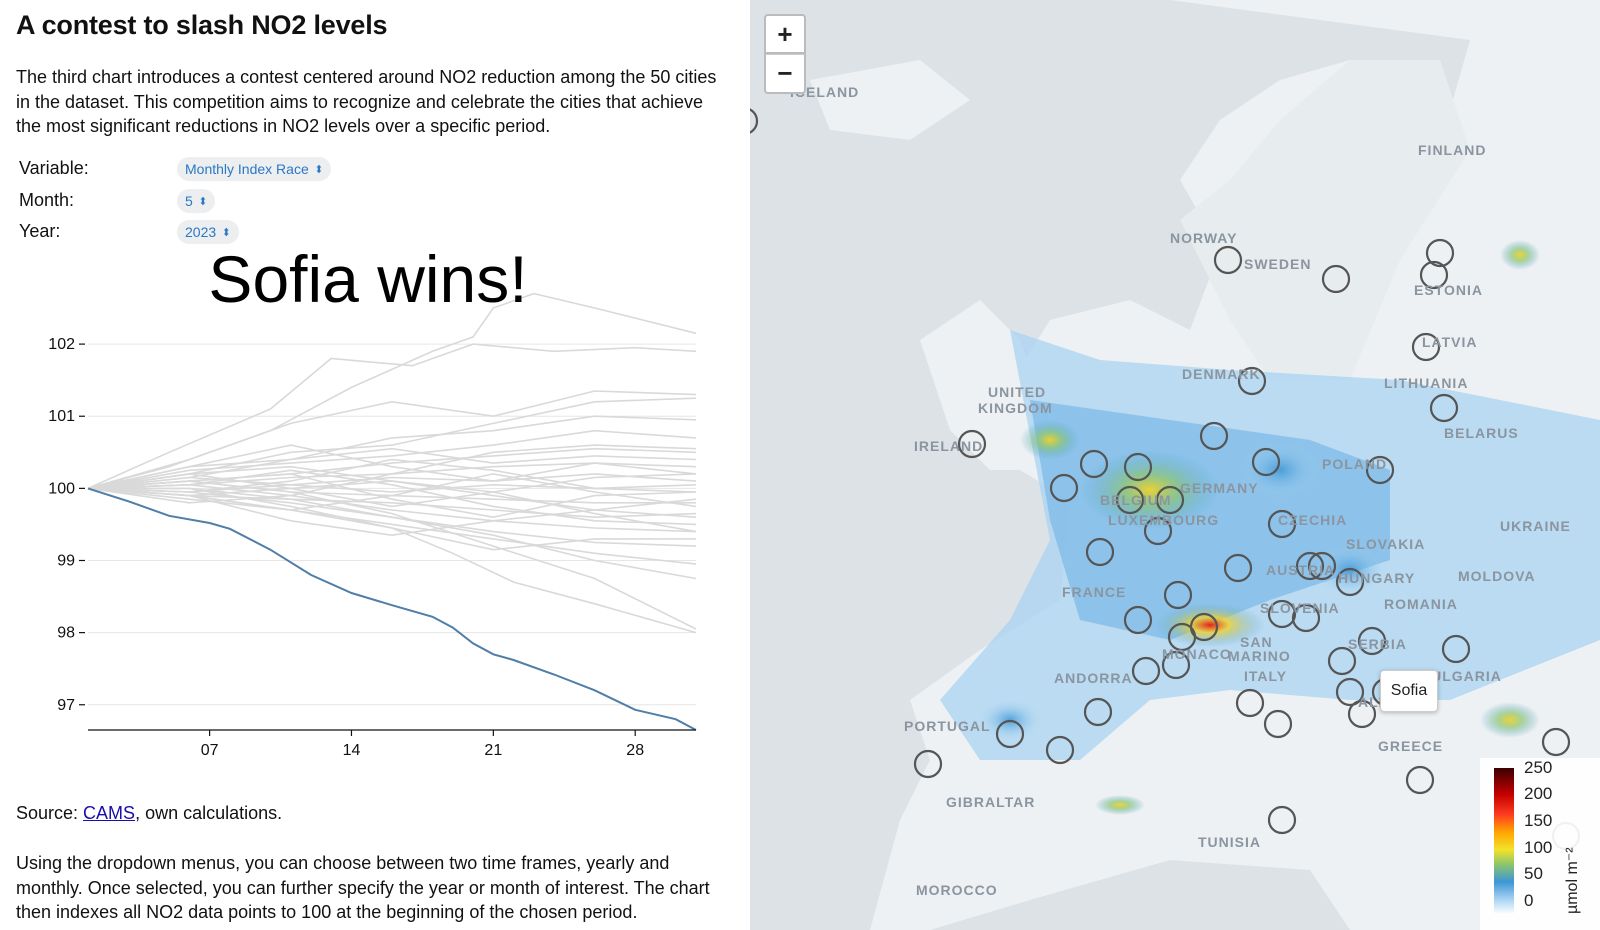  Describe the element at coordinates (785, 34) in the screenshot. I see `zoom-in-button: +` at that location.